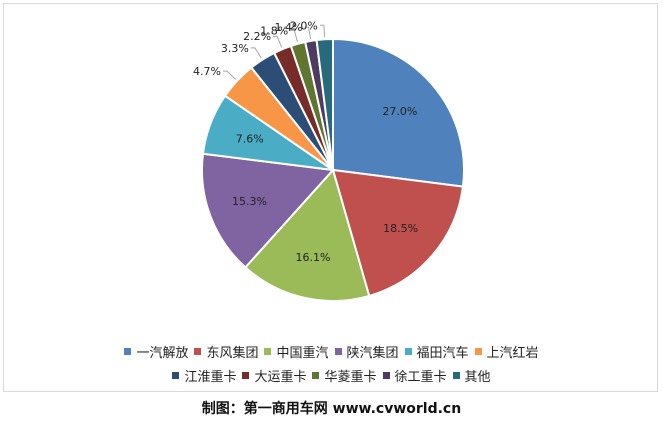 This screenshot has height=422, width=663. I want to click on data-label-1: 18.5%, so click(400, 228).